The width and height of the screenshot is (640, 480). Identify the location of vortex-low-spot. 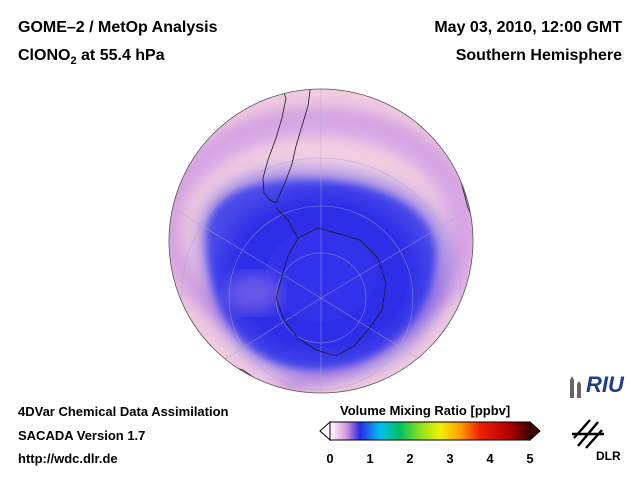
(253, 293).